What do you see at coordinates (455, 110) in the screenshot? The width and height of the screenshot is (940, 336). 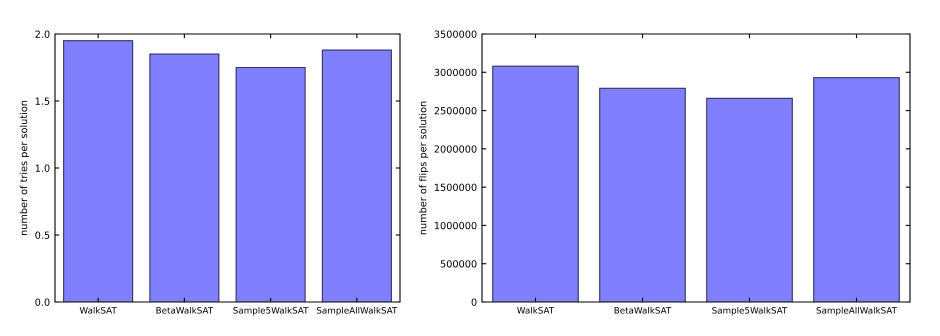 I see `y-tick-label: 2500000` at bounding box center [455, 110].